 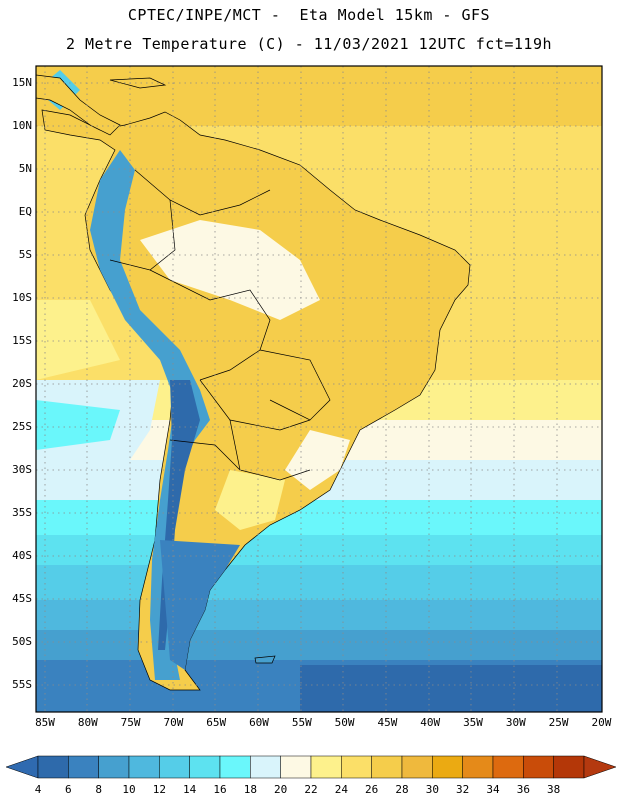 What do you see at coordinates (22, 297) in the screenshot?
I see `lat-label: 10S` at bounding box center [22, 297].